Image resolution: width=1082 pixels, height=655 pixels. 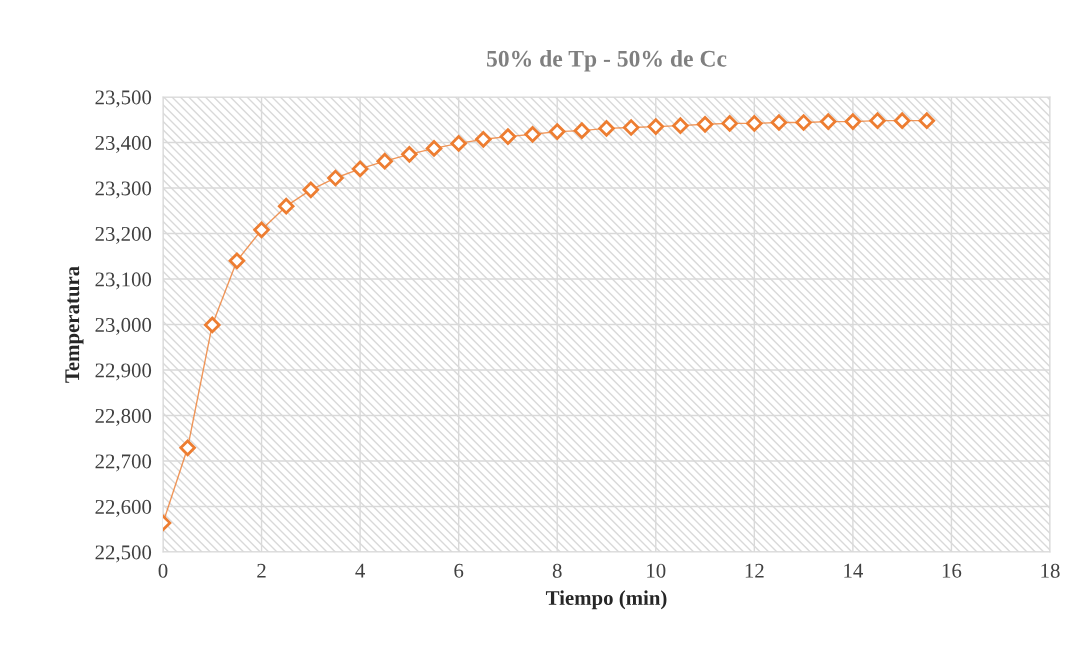 I want to click on x-tick-label: 2, so click(x=261, y=570).